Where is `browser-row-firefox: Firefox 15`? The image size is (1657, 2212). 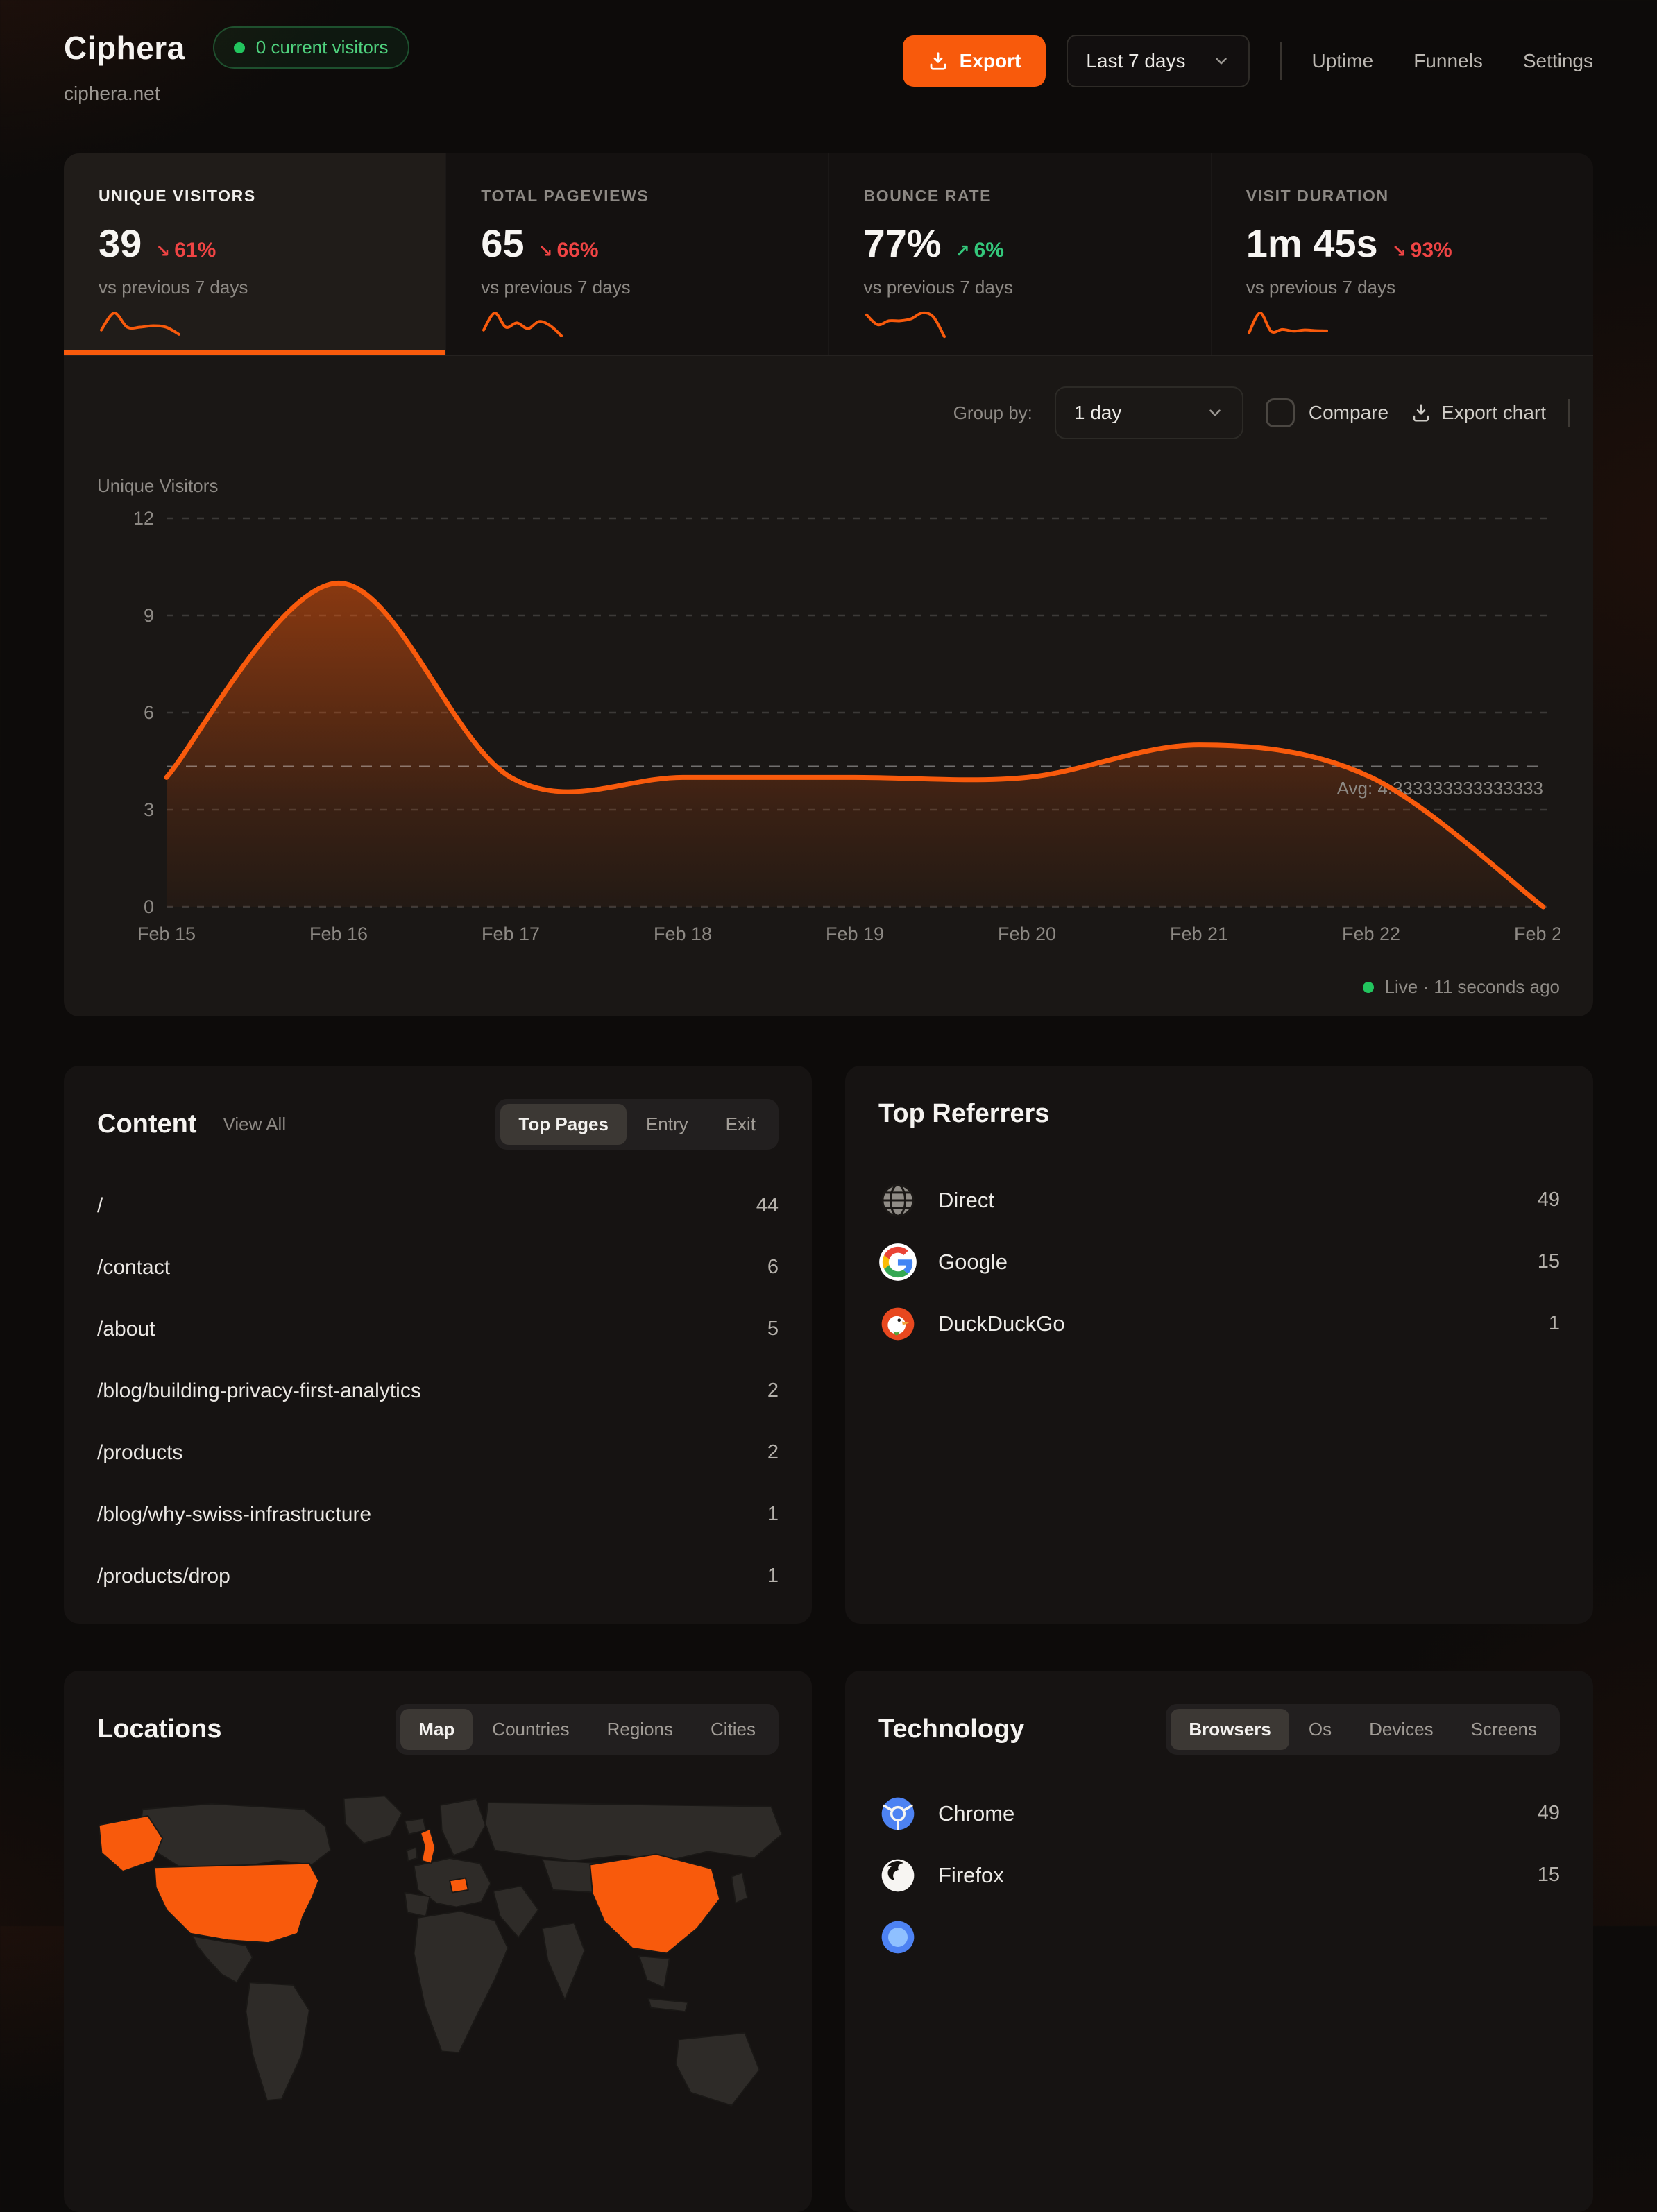
browser-row-firefox: Firefox 15 is located at coordinates (1219, 1875).